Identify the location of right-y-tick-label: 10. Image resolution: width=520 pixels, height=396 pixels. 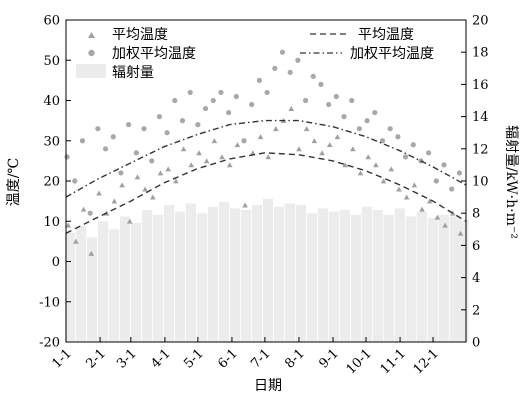
(480, 182).